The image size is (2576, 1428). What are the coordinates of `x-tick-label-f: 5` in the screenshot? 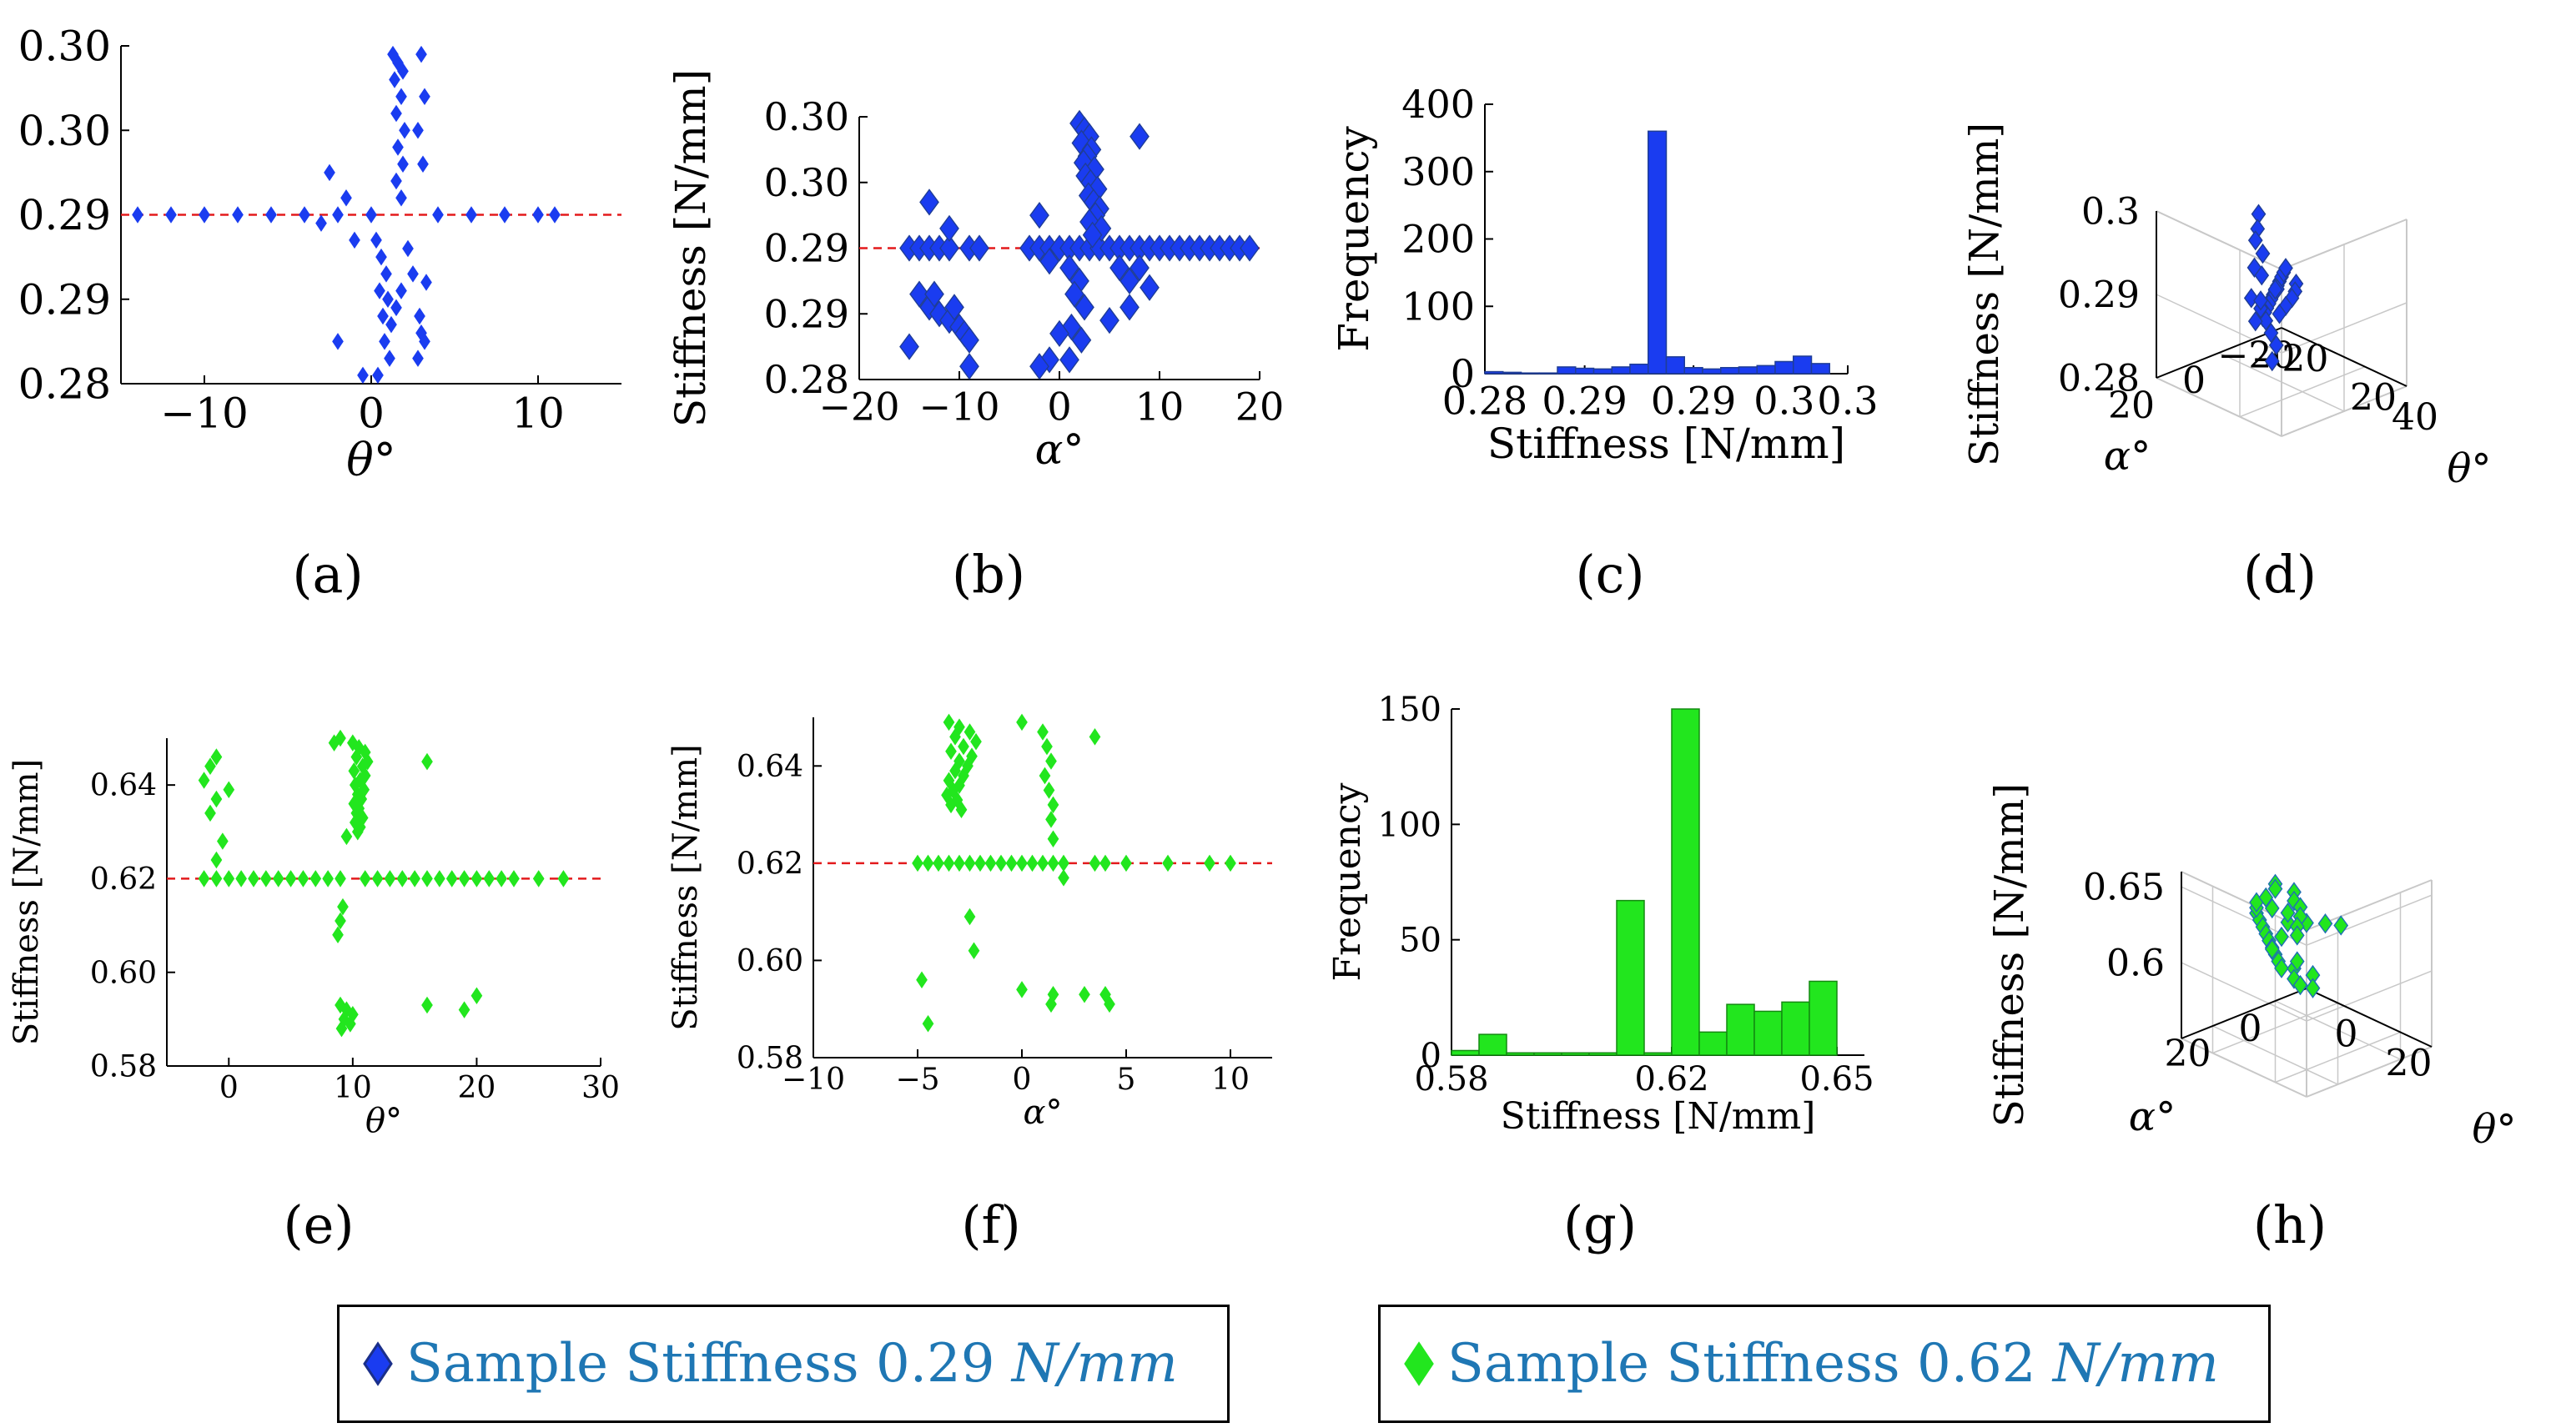 It's located at (1126, 1080).